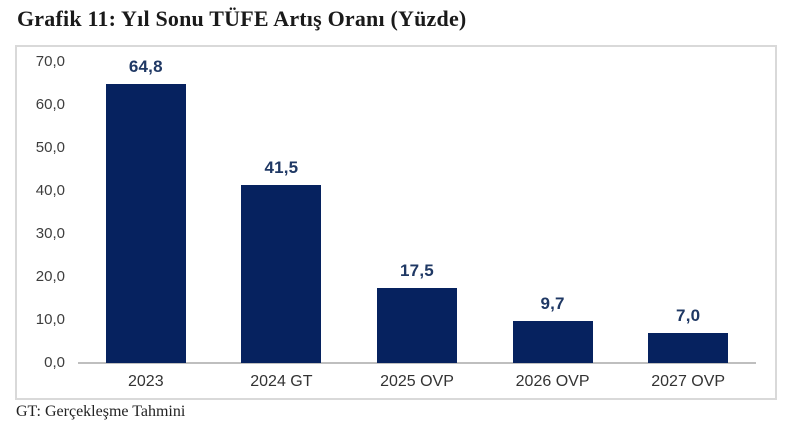 Image resolution: width=800 pixels, height=432 pixels. What do you see at coordinates (281, 167) in the screenshot?
I see `bar-value-label: 41,5` at bounding box center [281, 167].